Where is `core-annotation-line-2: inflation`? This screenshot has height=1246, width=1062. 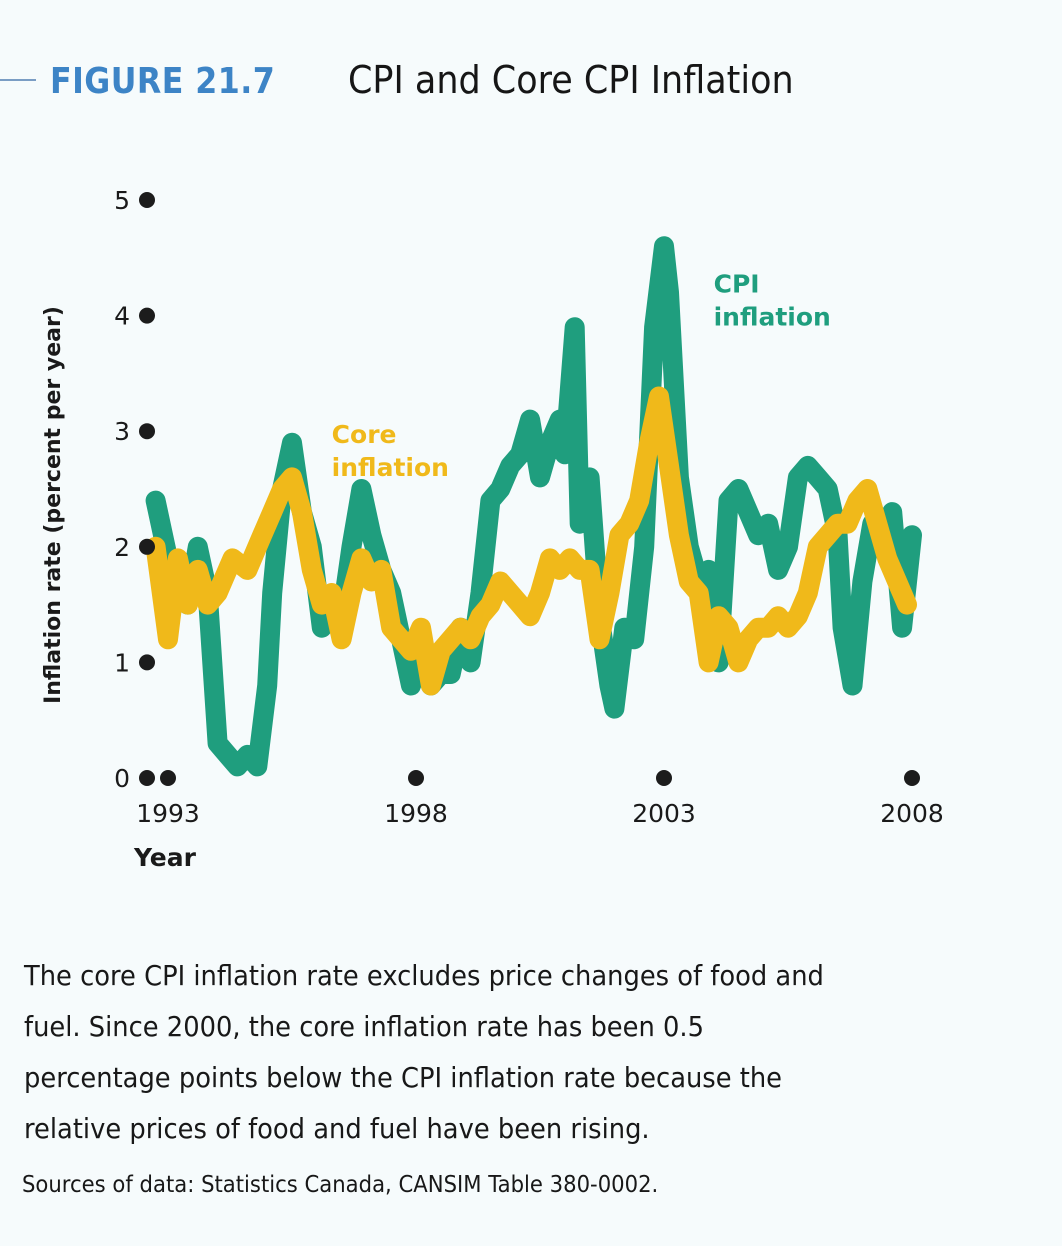
core-annotation-line-2: inflation is located at coordinates (390, 467).